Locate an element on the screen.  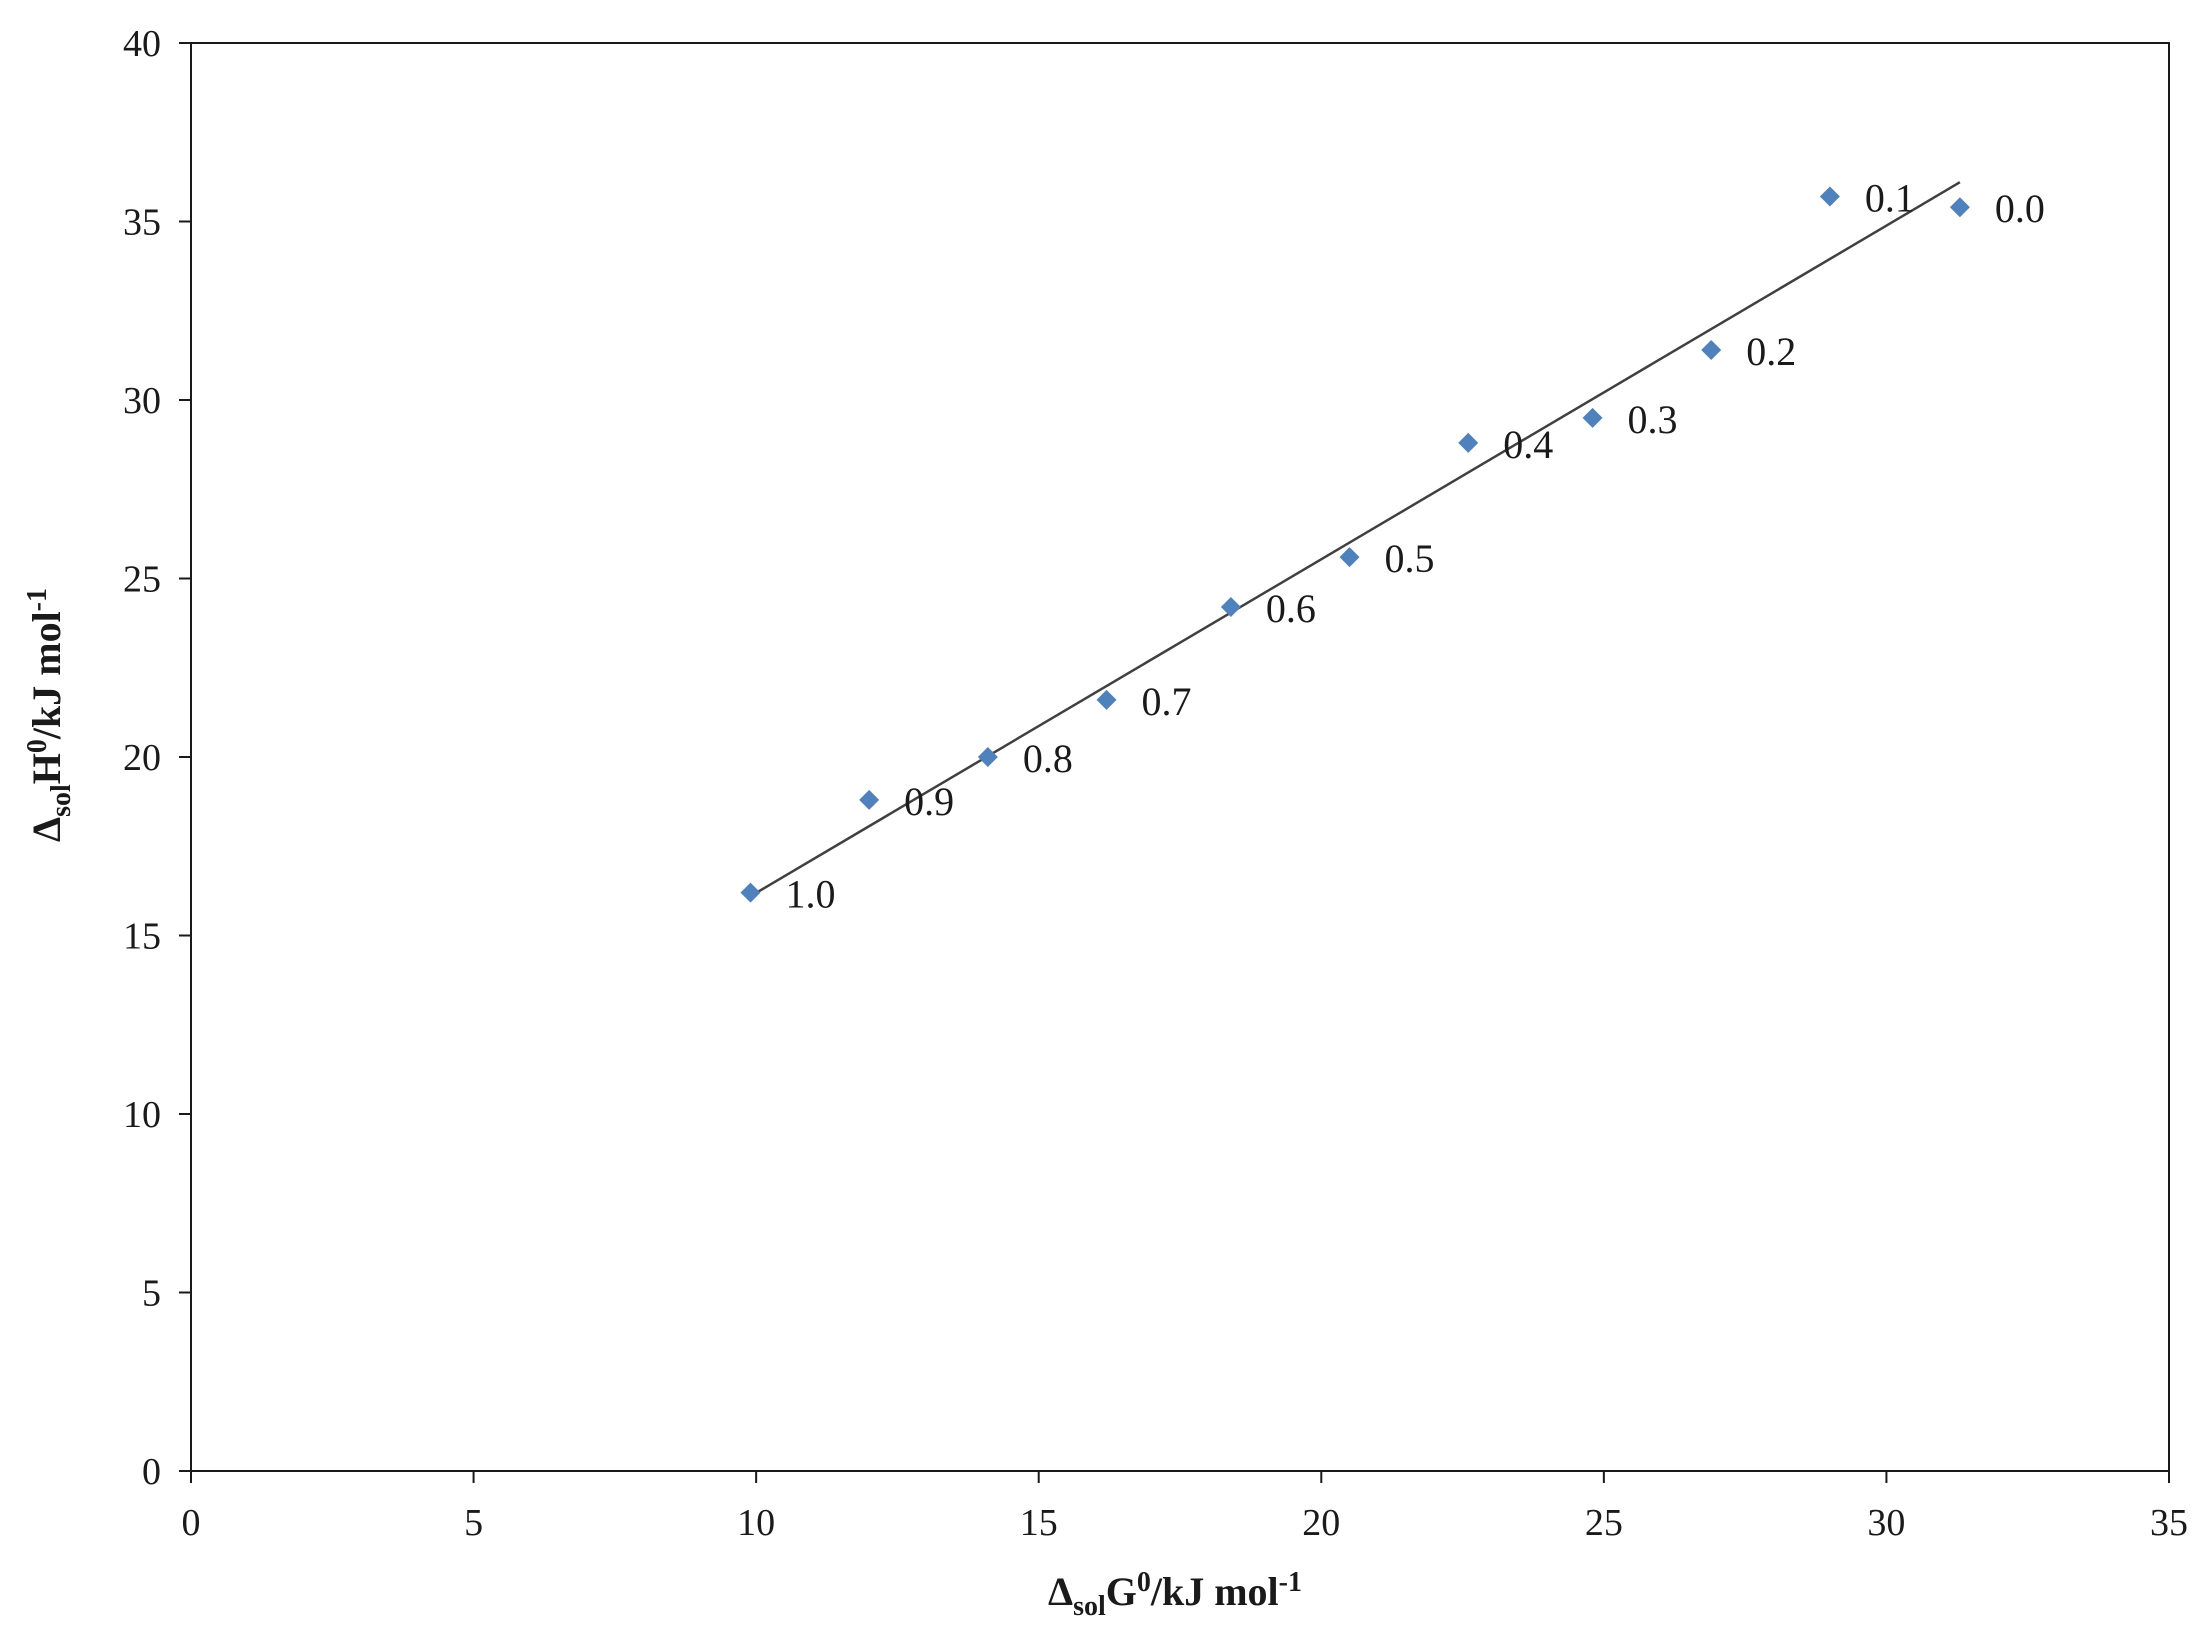
y-tick-label: 10 is located at coordinates (142, 1115).